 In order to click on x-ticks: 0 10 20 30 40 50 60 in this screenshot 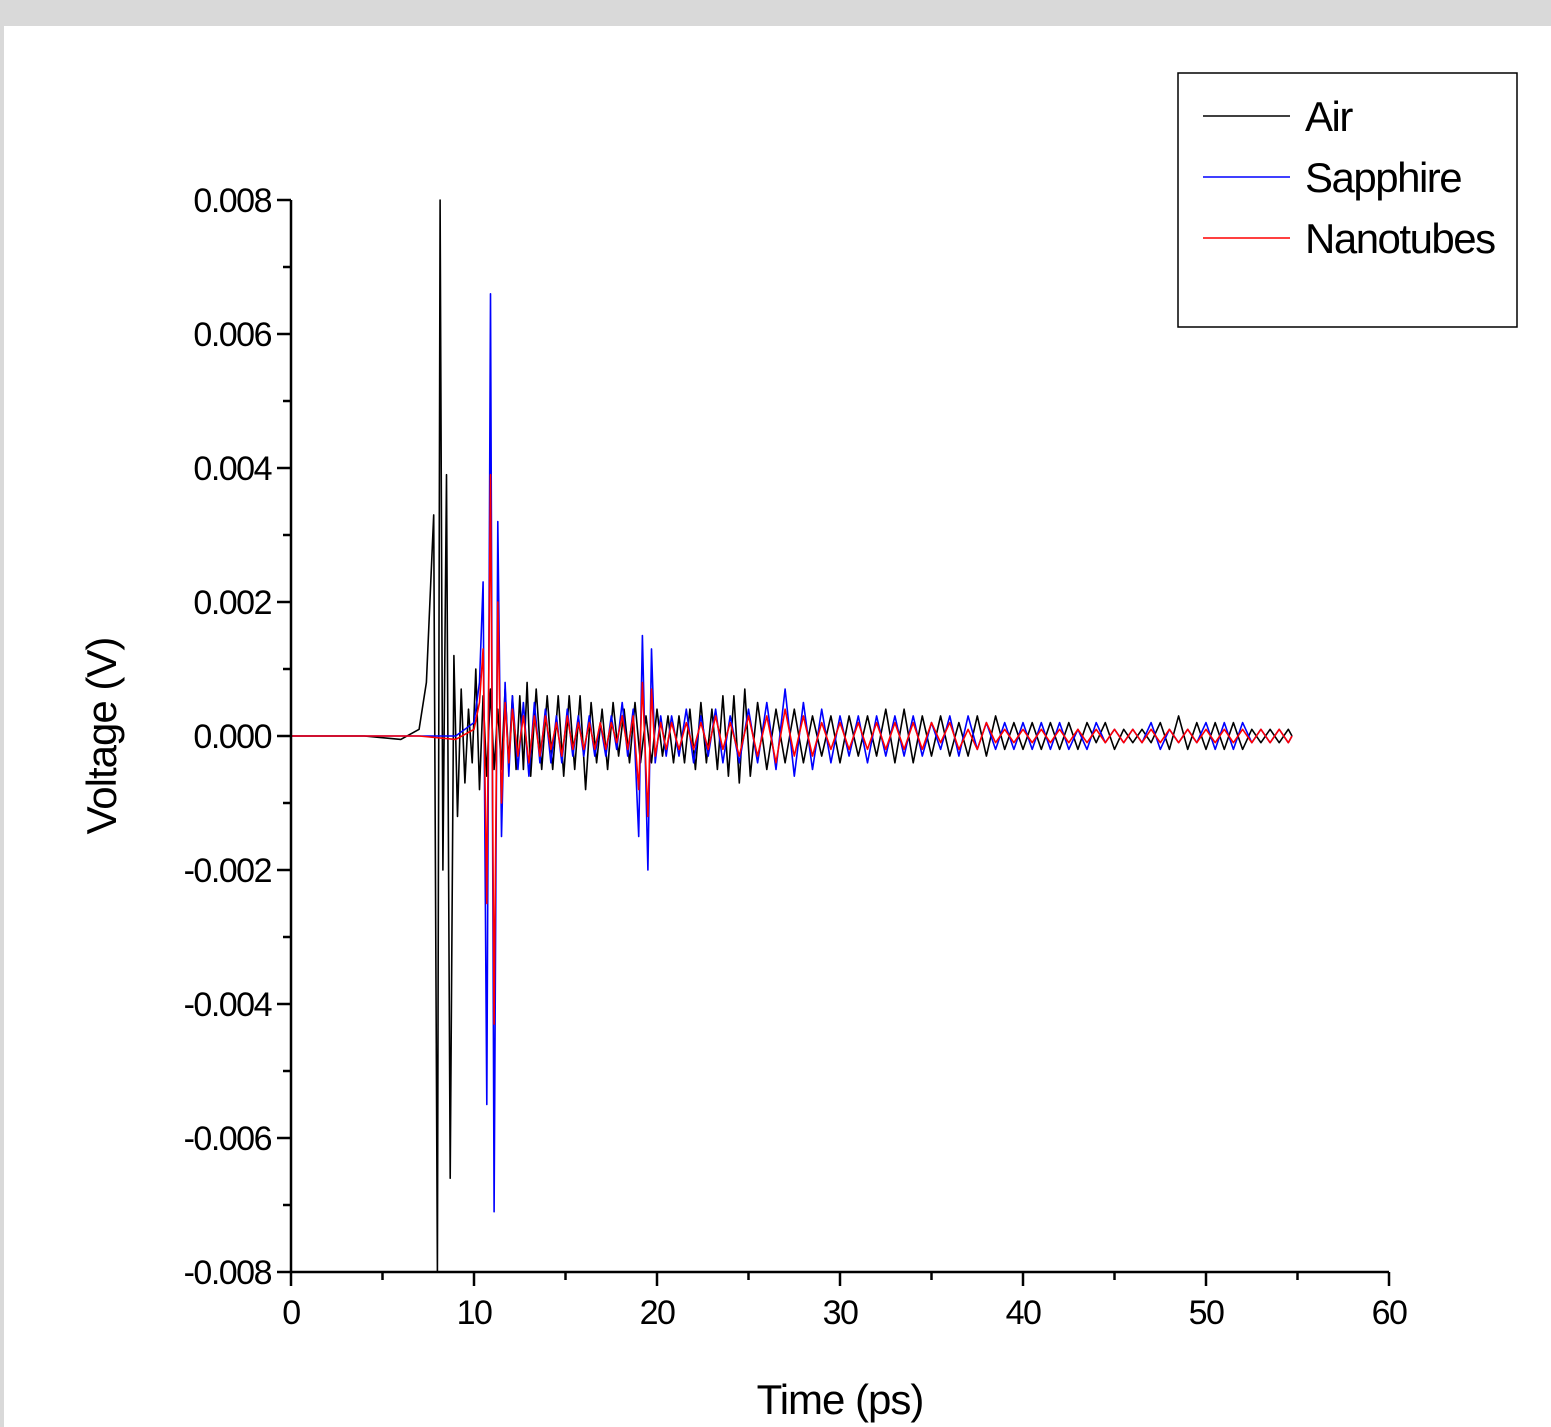, I will do `click(845, 1302)`.